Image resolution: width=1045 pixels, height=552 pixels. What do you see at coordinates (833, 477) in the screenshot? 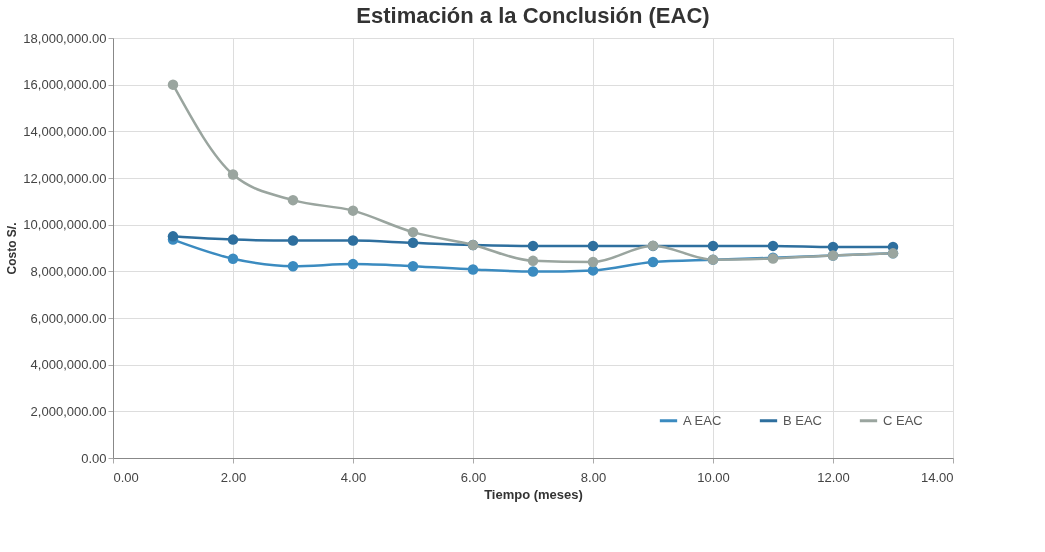
I see `x-tick-label: 12.00` at bounding box center [833, 477].